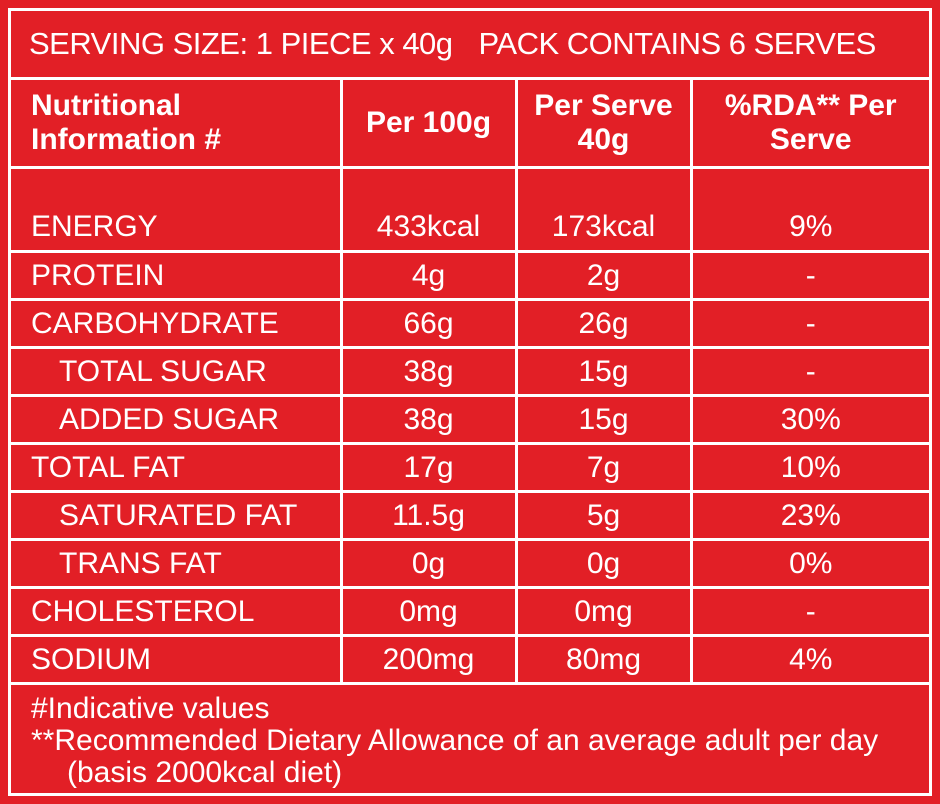  I want to click on nutrient-value: 0%, so click(809, 563).